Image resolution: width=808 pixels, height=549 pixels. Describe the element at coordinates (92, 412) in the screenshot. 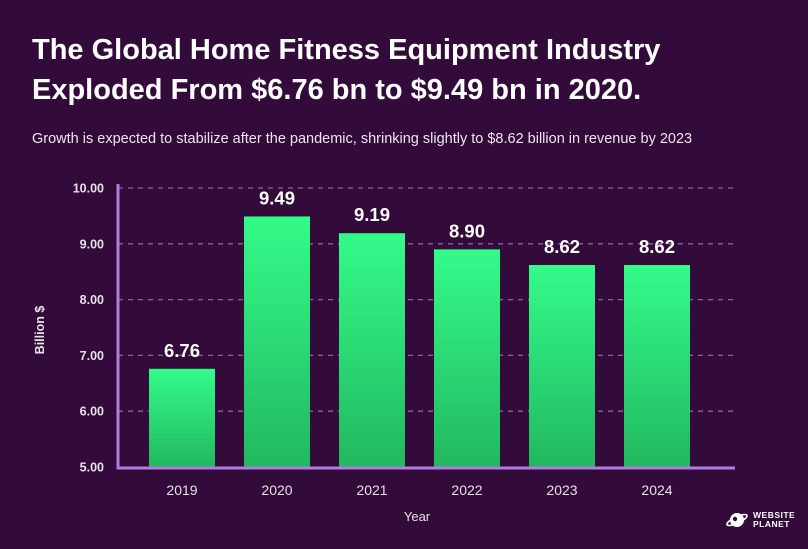

I see `y-tick-label: 6.00` at that location.